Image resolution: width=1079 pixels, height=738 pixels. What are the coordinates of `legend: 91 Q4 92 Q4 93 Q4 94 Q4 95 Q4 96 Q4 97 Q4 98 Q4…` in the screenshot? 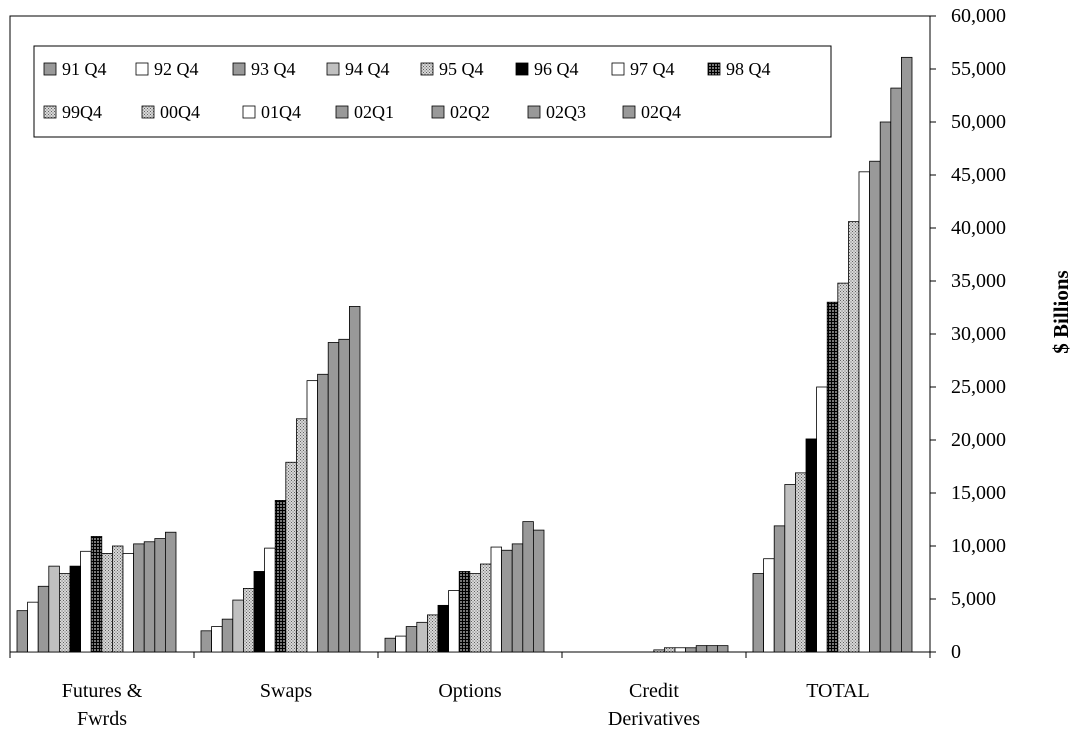 It's located at (432, 91).